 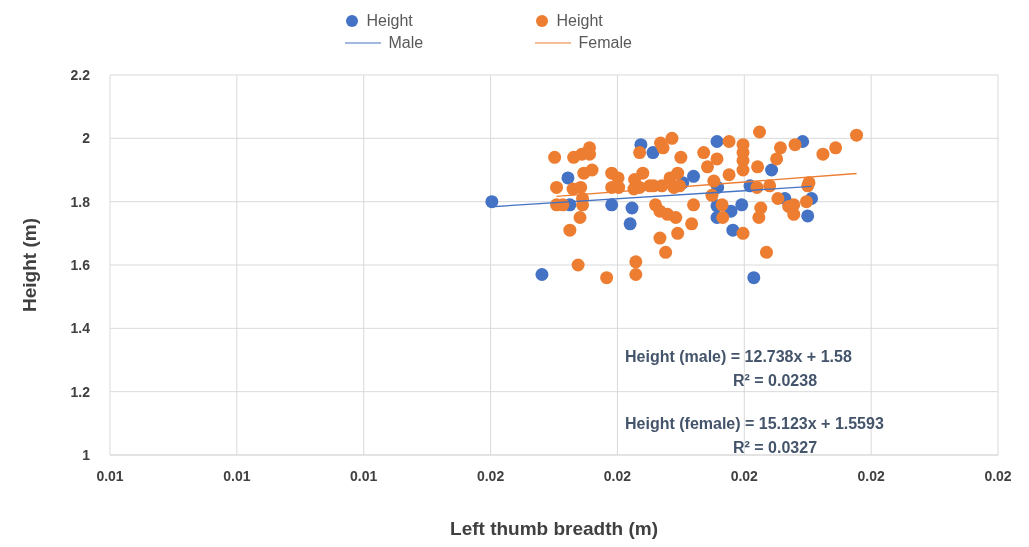 I want to click on legend-label: Male, so click(x=406, y=43).